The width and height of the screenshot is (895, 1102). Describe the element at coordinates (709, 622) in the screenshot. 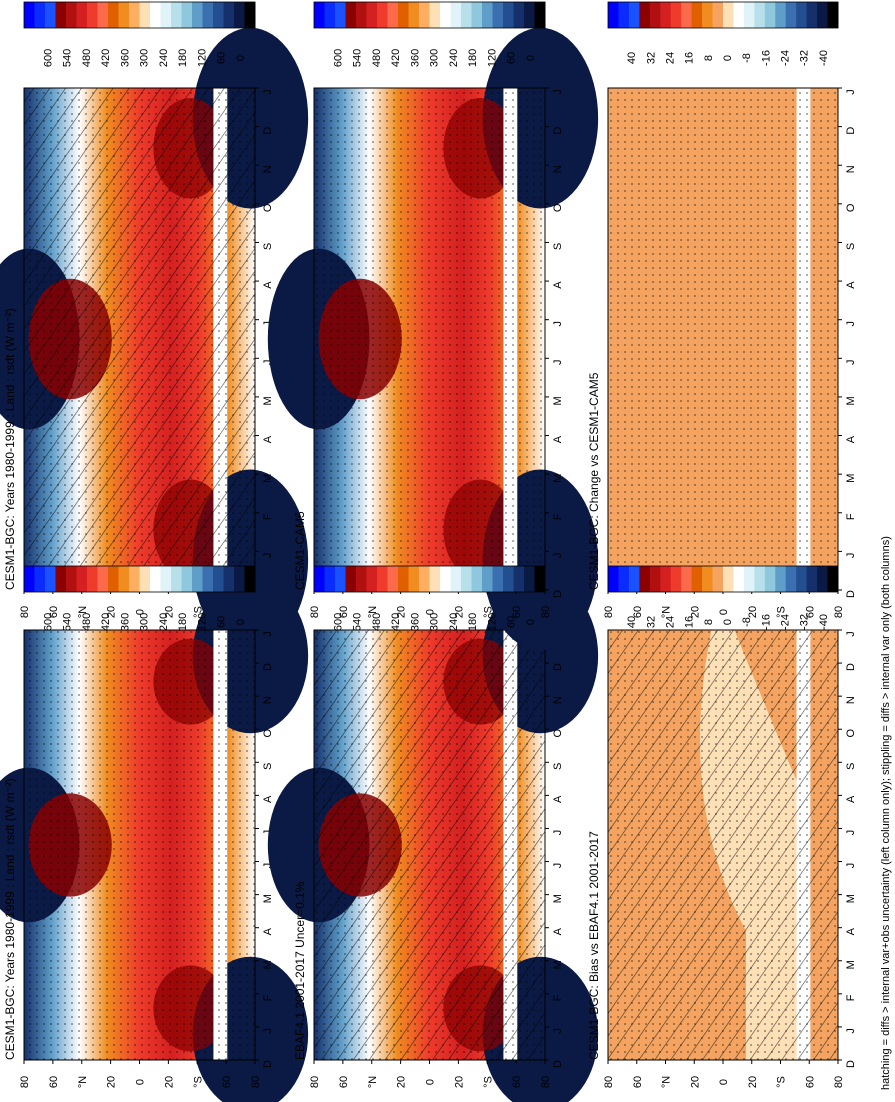

I see `colorbar-label: 8` at that location.